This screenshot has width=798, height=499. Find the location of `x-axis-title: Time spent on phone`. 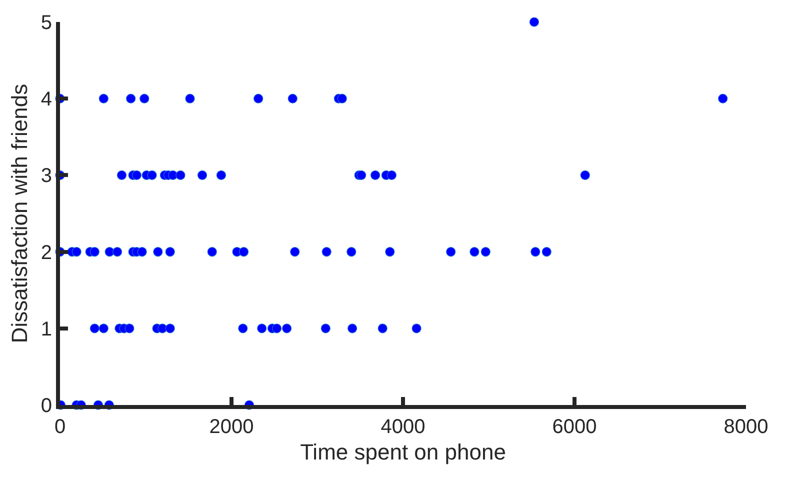

x-axis-title: Time spent on phone is located at coordinates (403, 451).